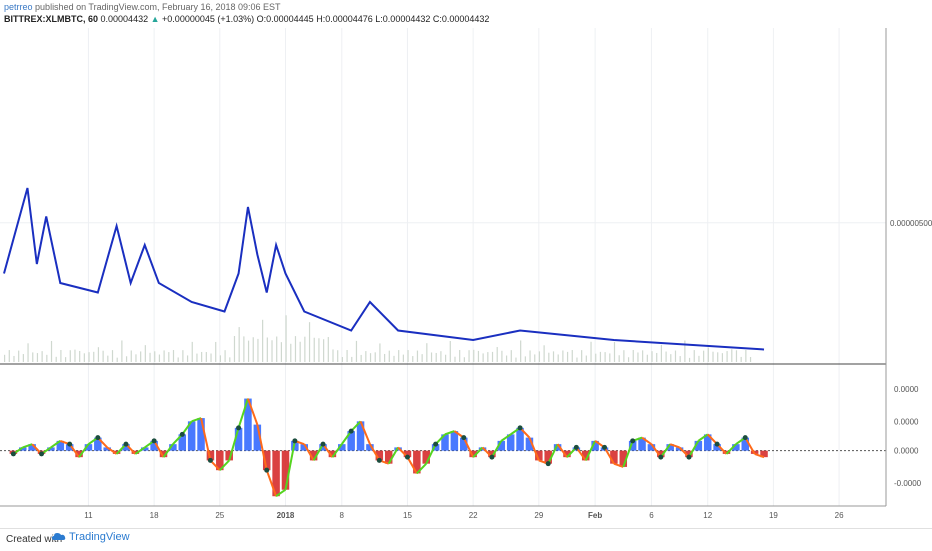 Image resolution: width=932 pixels, height=551 pixels. What do you see at coordinates (911, 223) in the screenshot?
I see `price-tick-label: 0.00000500` at bounding box center [911, 223].